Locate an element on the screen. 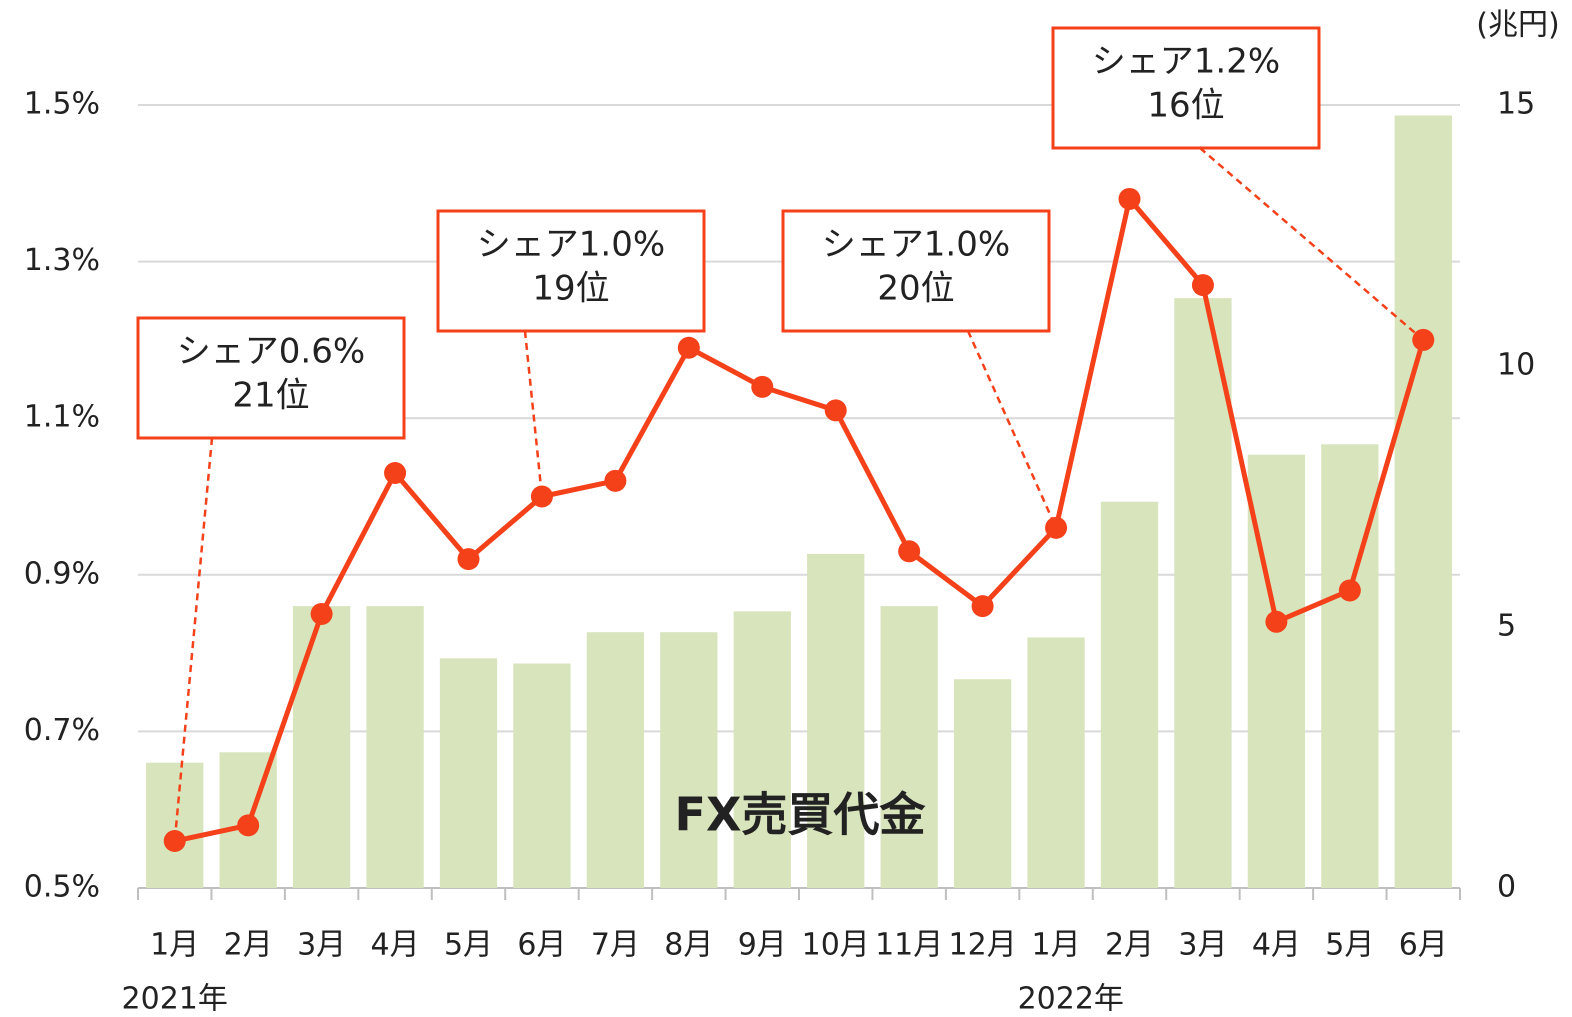 The height and width of the screenshot is (1017, 1572). annotation-text: 19位 is located at coordinates (570, 289).